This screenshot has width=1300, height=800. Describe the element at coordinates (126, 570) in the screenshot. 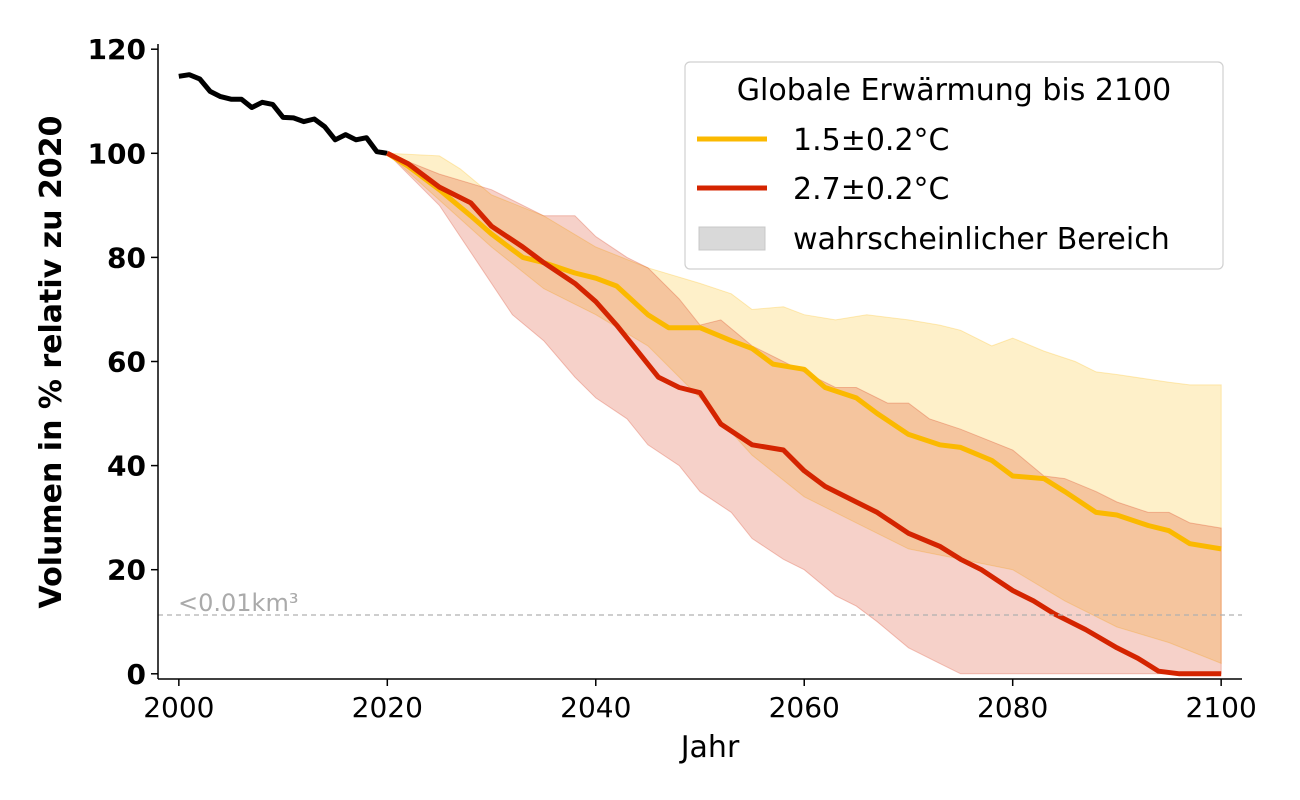

I see `y-tick-label: 20` at that location.